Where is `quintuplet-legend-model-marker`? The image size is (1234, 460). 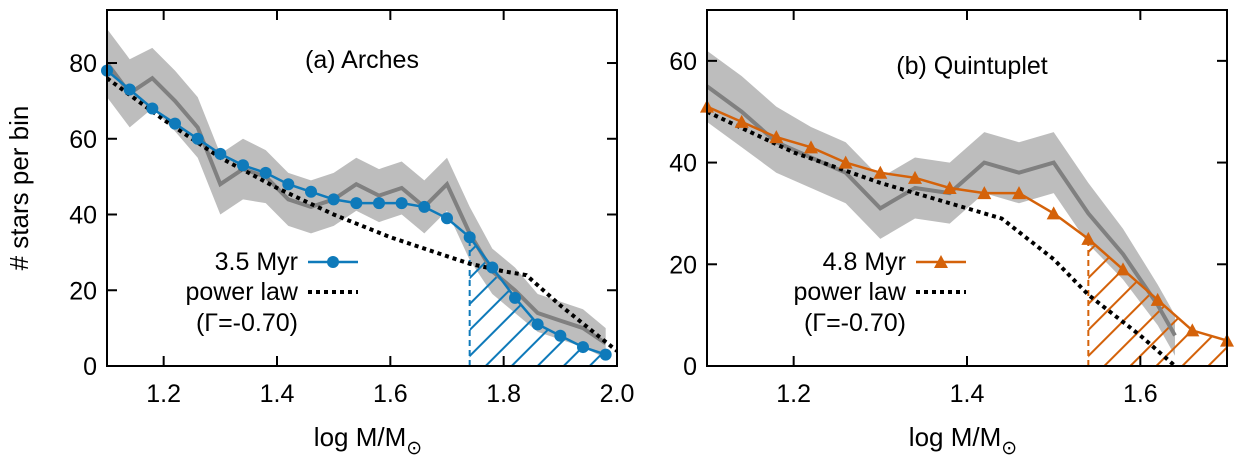 quintuplet-legend-model-marker is located at coordinates (941, 261).